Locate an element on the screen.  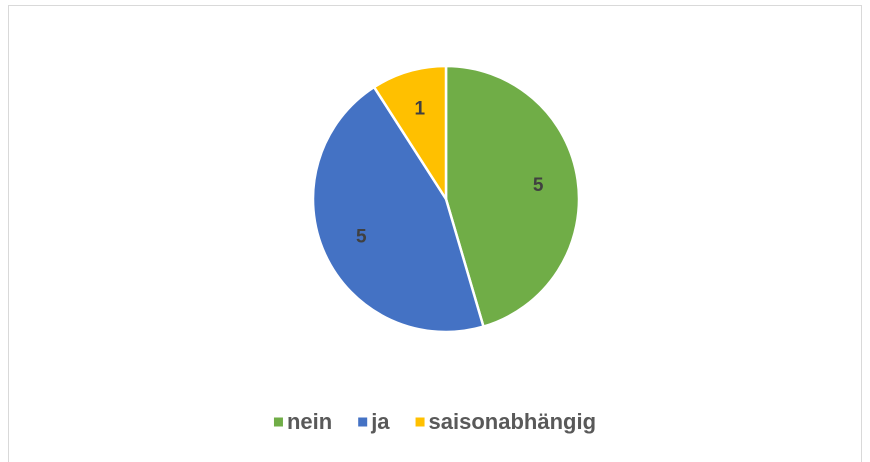
data-label: 1 is located at coordinates (419, 109).